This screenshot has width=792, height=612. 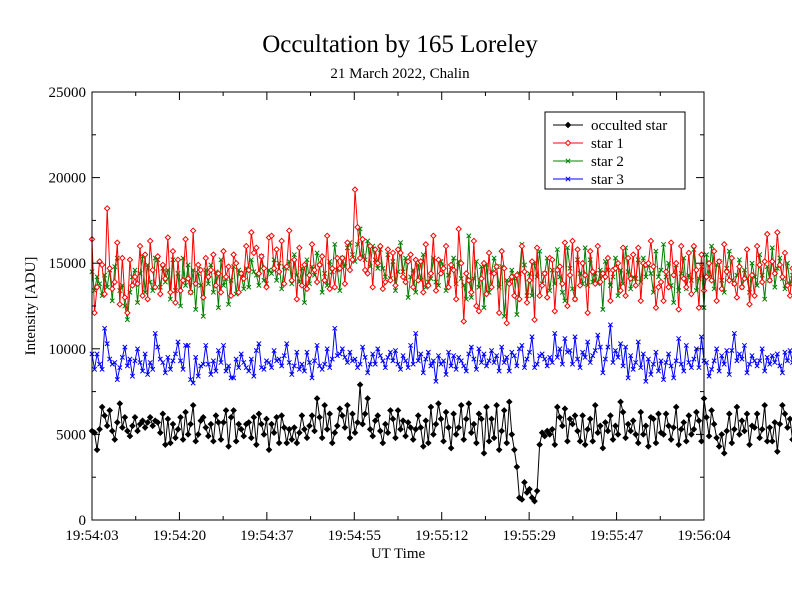 I want to click on x-tick-label: 19:55:47, so click(x=617, y=536).